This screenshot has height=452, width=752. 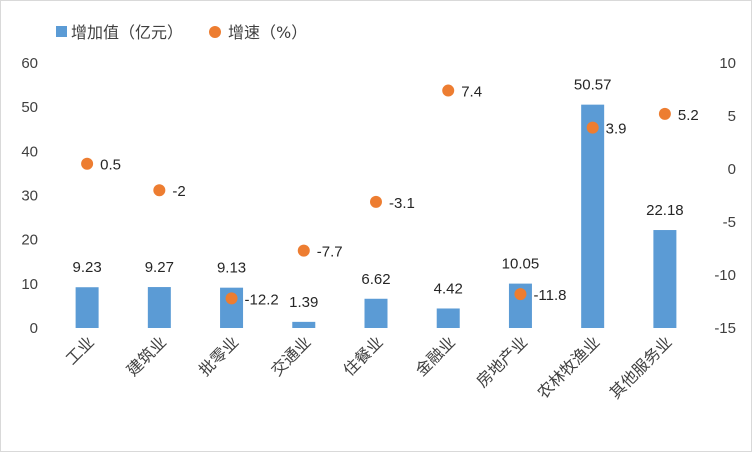 I want to click on left-tick-label: 20, so click(x=29, y=240).